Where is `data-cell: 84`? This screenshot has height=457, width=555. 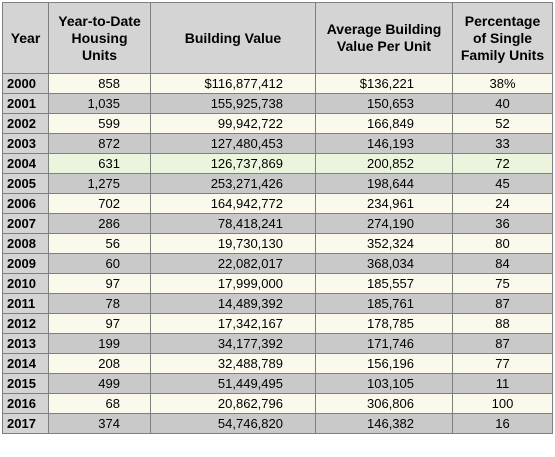 data-cell: 84 is located at coordinates (502, 263).